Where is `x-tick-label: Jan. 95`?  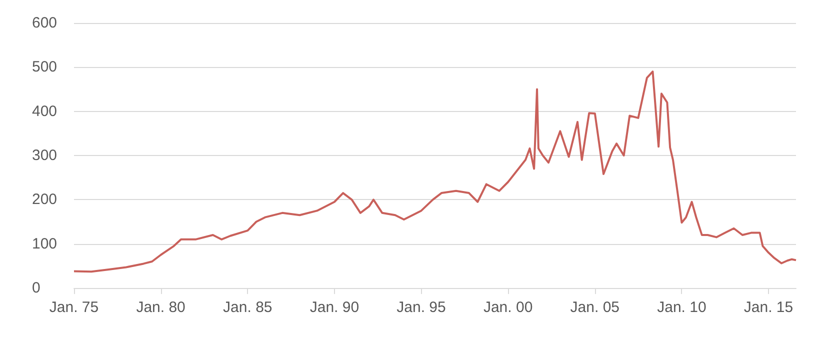
x-tick-label: Jan. 95 is located at coordinates (421, 307).